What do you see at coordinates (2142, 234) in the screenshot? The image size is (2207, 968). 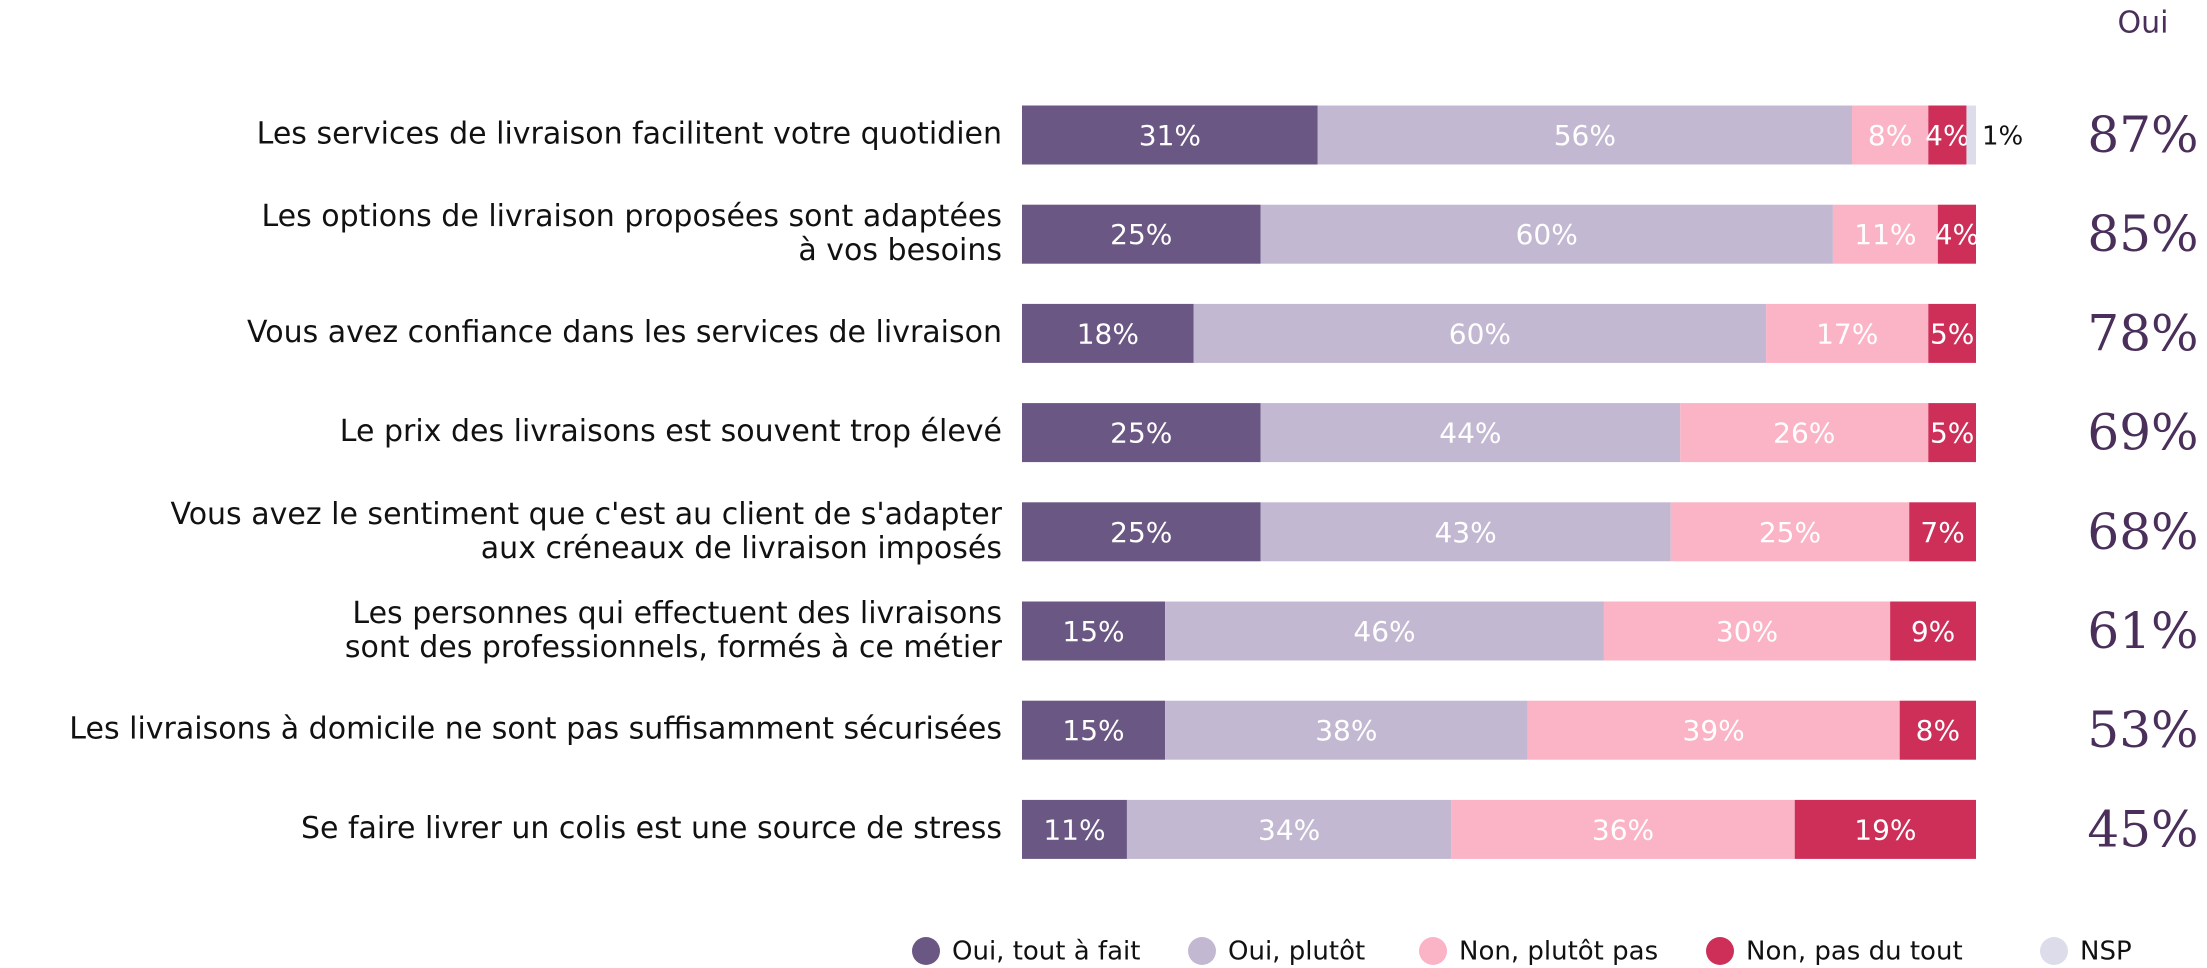 I see `total-label: 85%` at bounding box center [2142, 234].